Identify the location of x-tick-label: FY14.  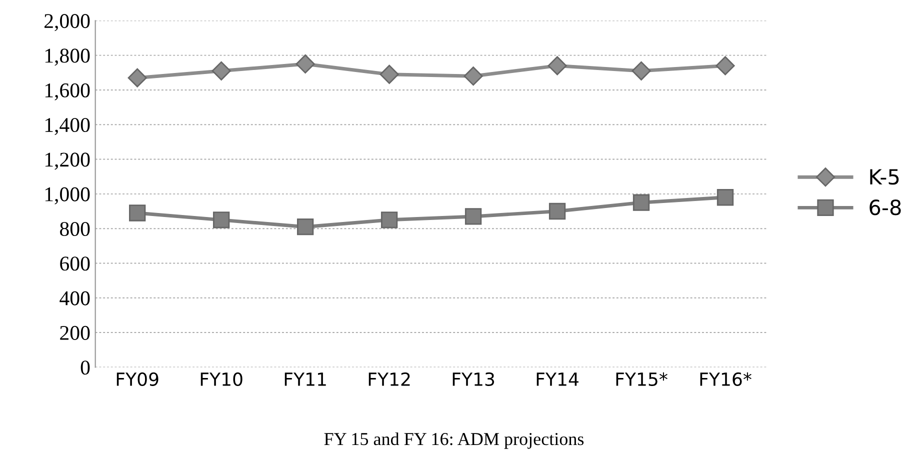
(557, 379).